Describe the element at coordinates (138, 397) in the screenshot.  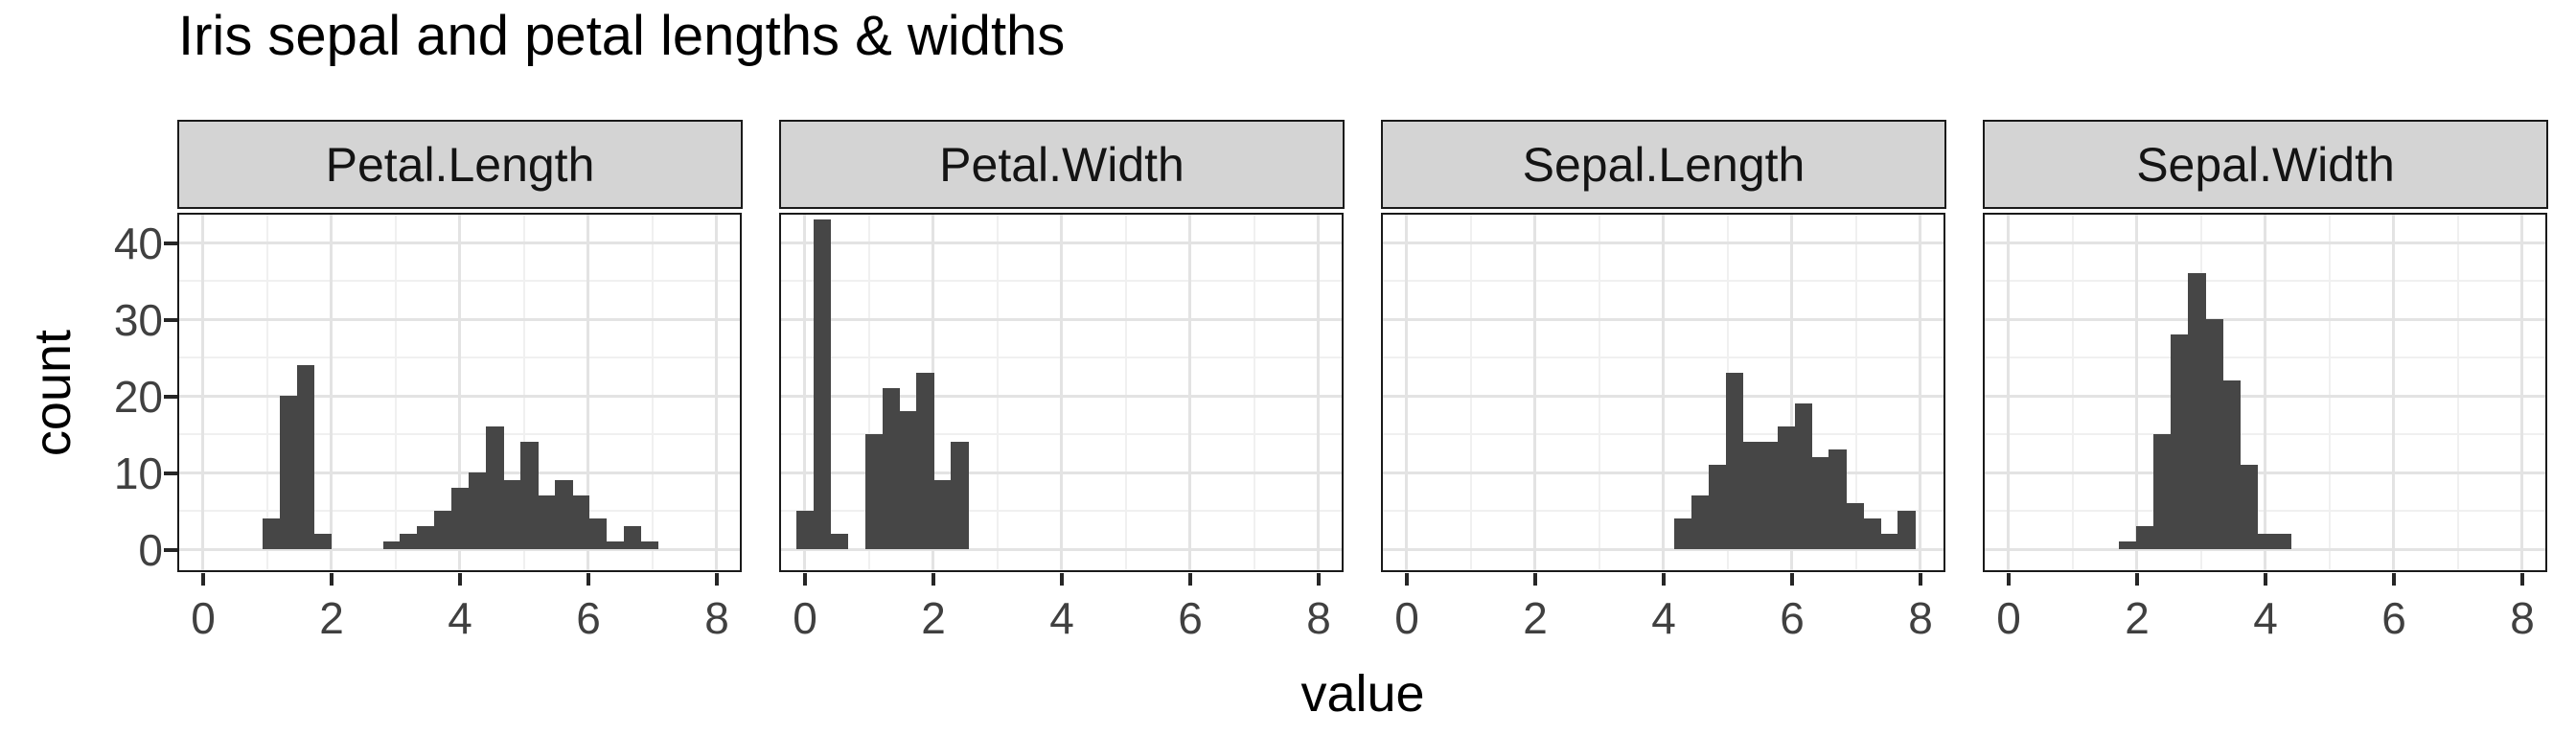
I see `y-tick-label: 20` at that location.